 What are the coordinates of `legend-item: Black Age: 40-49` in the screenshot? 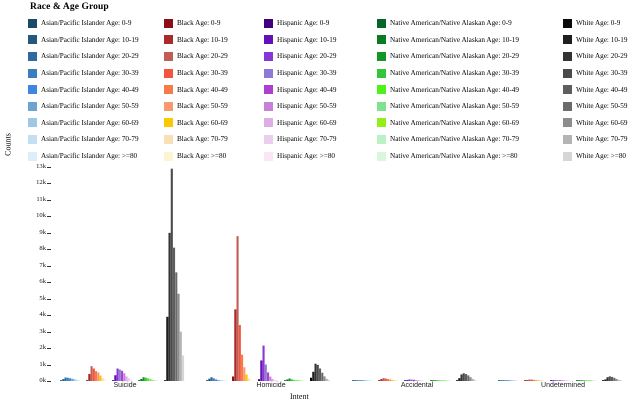 It's located at (214, 89).